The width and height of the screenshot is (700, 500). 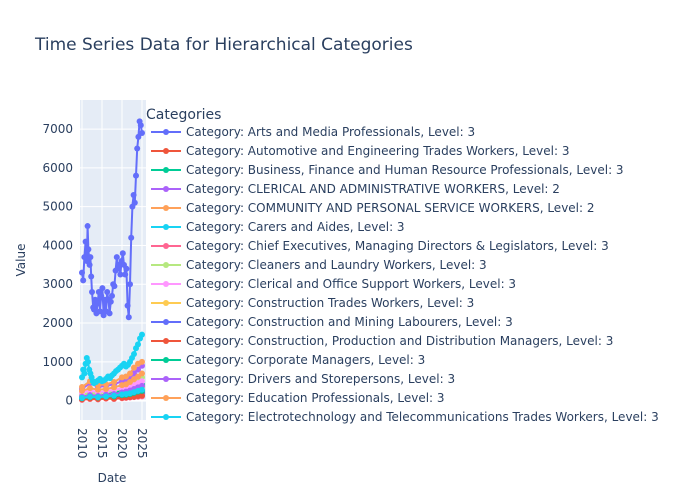 I want to click on legend-label: Category: Carers and Aides, Level: 3, so click(x=295, y=227).